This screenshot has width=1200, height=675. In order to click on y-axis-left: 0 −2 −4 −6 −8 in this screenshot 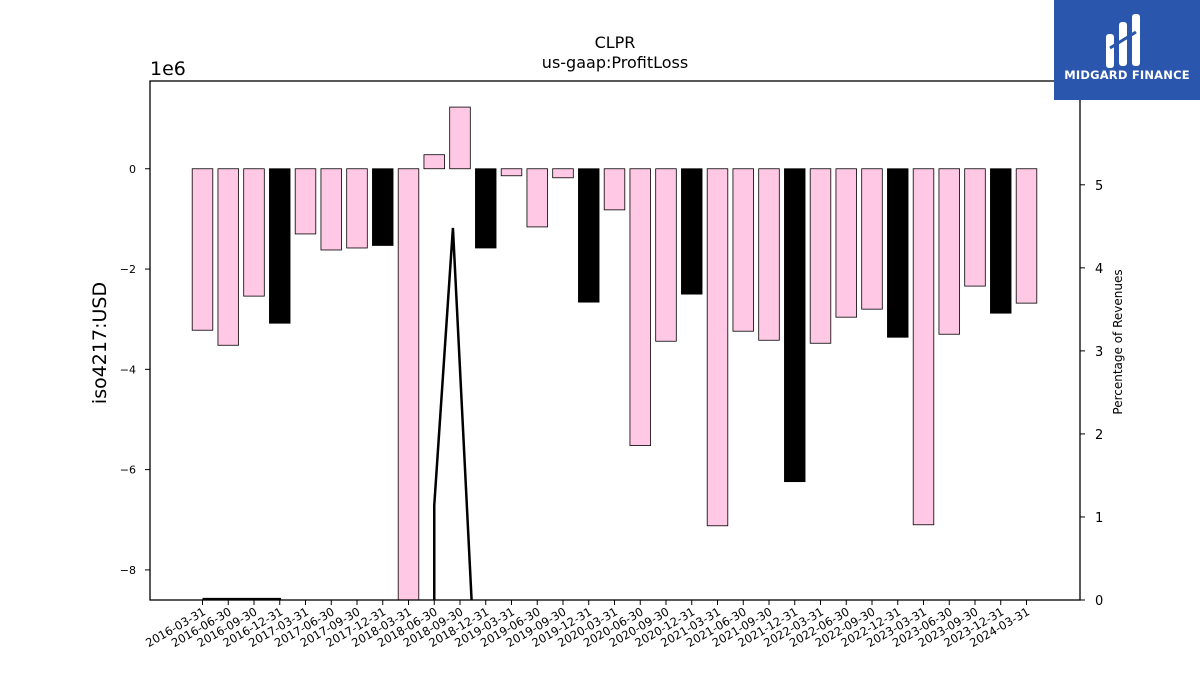, I will do `click(135, 370)`.